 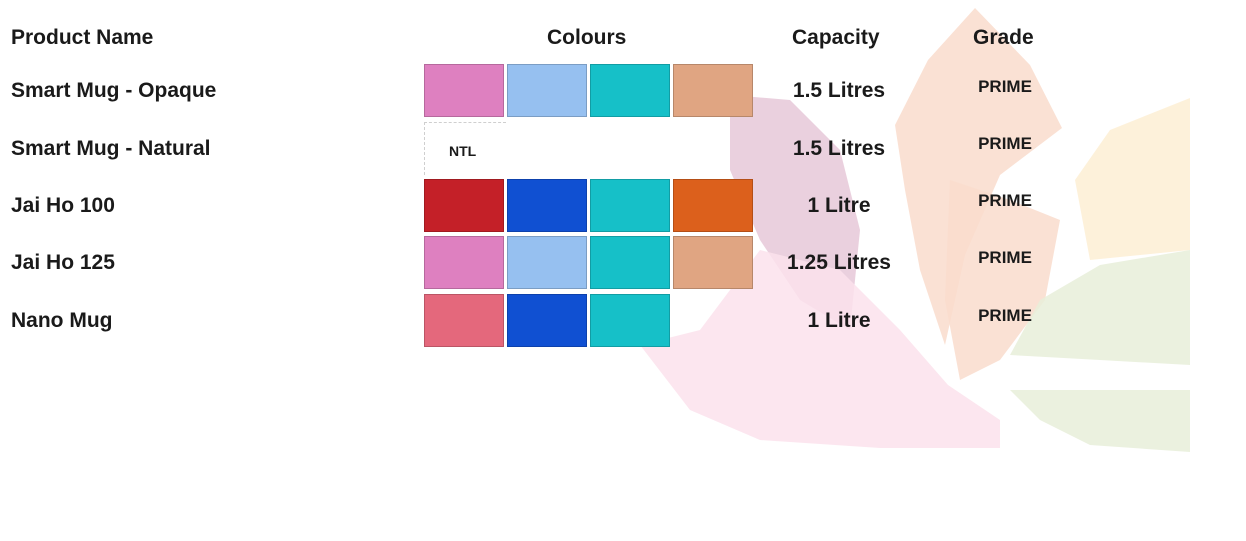 I want to click on product-name: Smart Mug - Natural, so click(x=111, y=148).